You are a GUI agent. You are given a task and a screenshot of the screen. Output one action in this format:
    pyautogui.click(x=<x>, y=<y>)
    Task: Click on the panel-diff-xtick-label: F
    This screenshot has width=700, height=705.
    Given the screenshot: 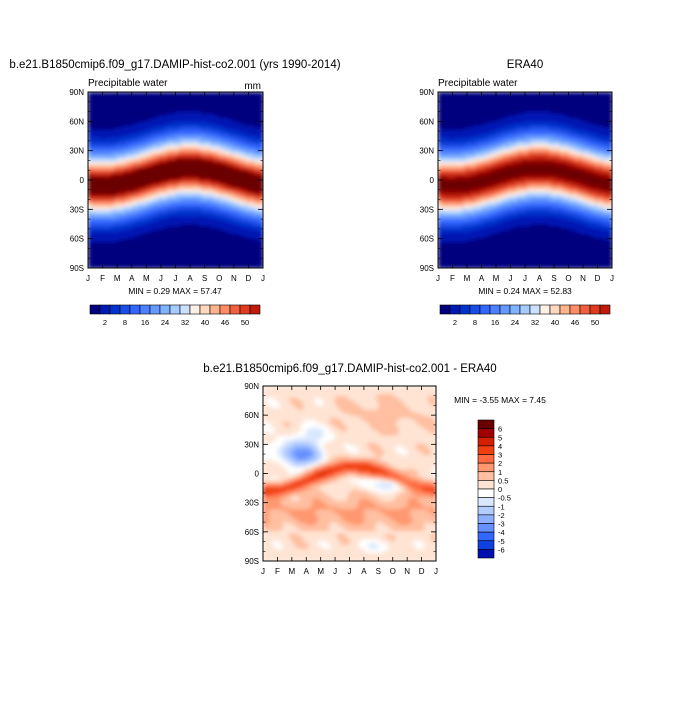 What is the action you would take?
    pyautogui.click(x=277, y=571)
    